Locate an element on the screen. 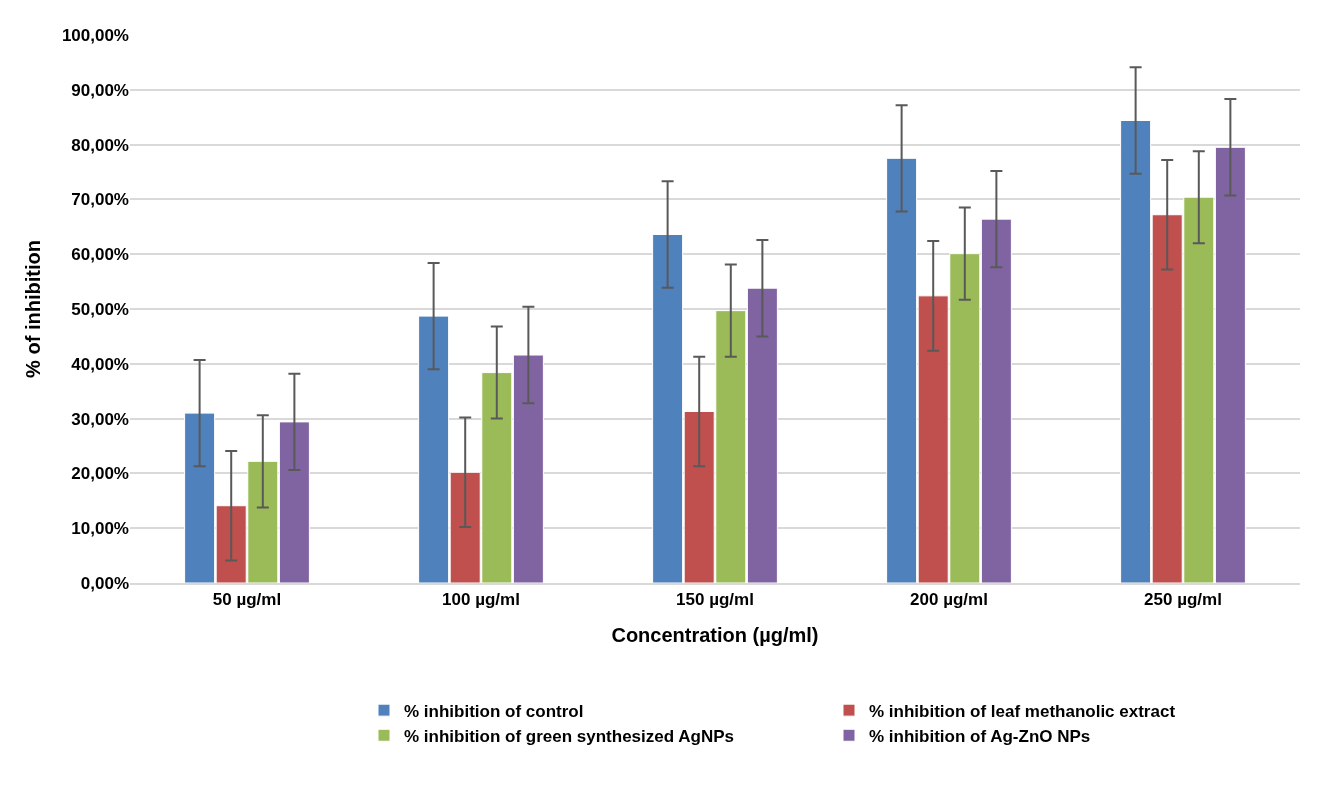 The image size is (1320, 798). y-tick-label: 100,00% is located at coordinates (95, 35).